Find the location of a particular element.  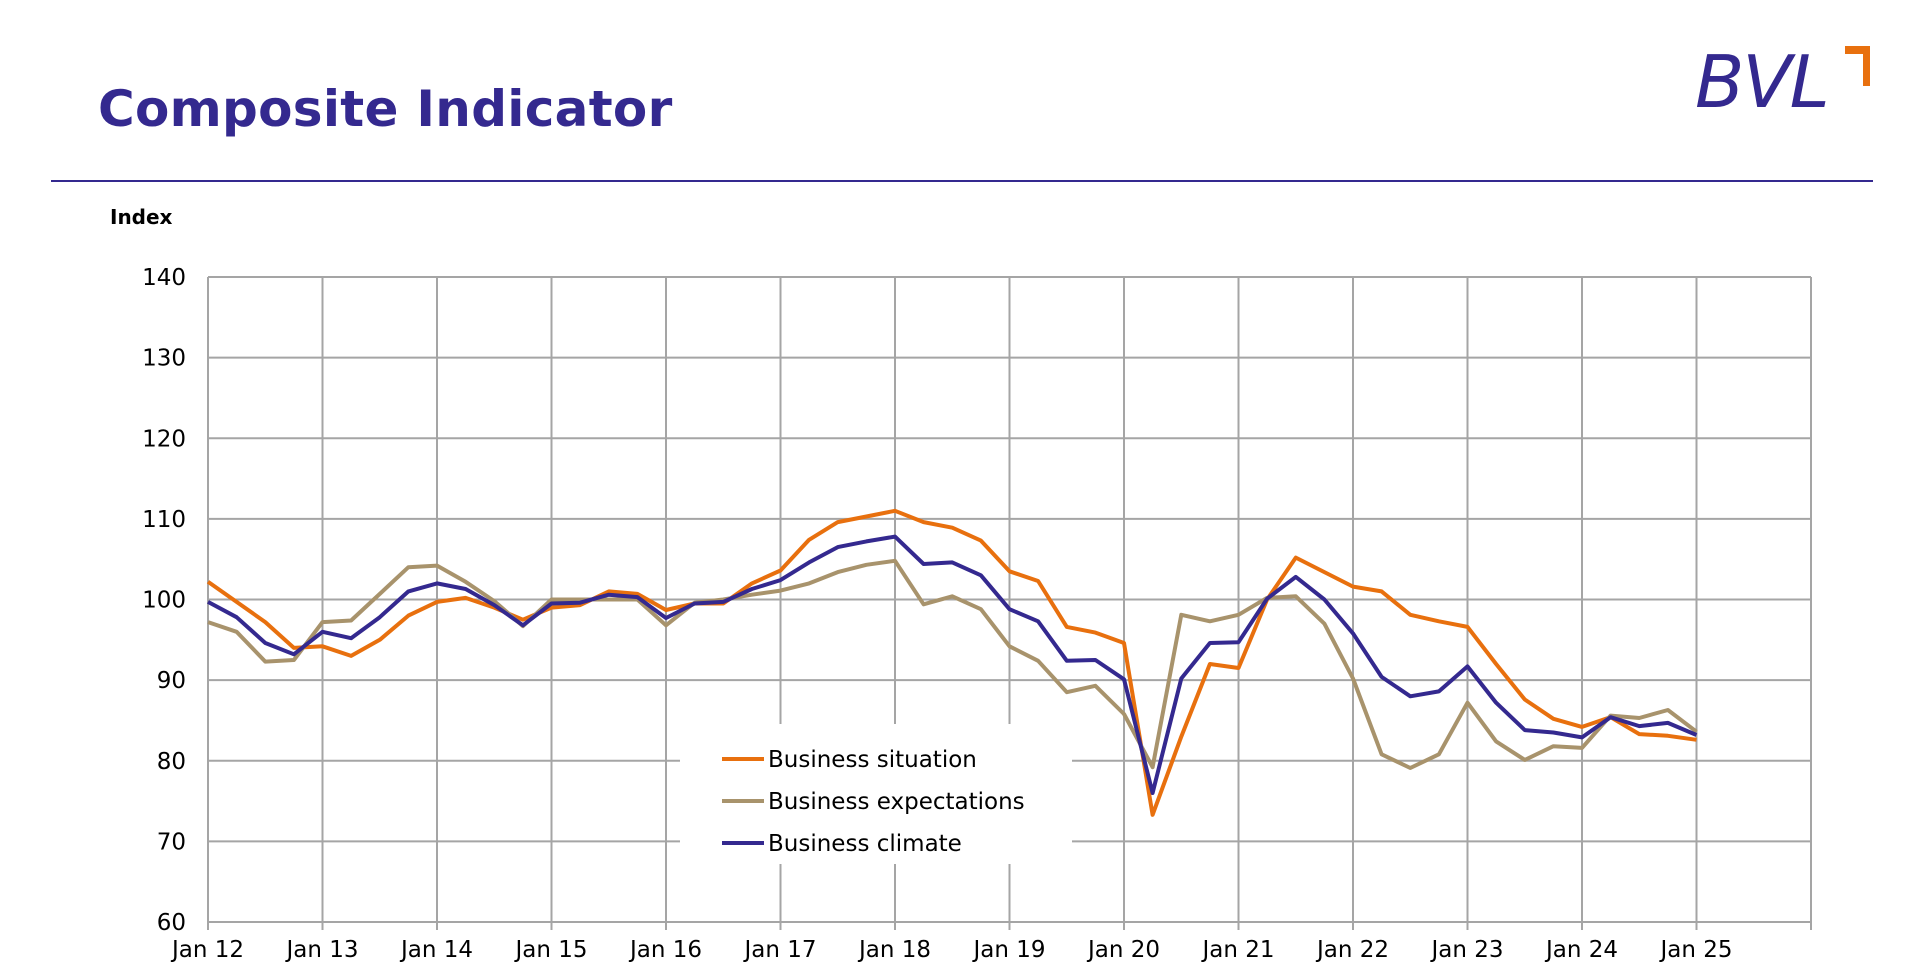

y-tick-label: 110 is located at coordinates (164, 520).